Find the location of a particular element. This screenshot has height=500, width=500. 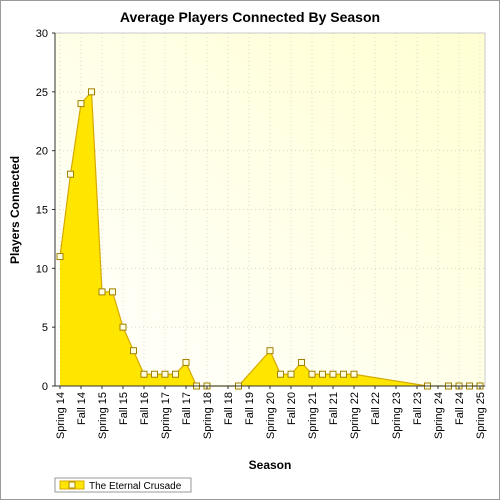

y-tick-label: 25 is located at coordinates (42, 93).